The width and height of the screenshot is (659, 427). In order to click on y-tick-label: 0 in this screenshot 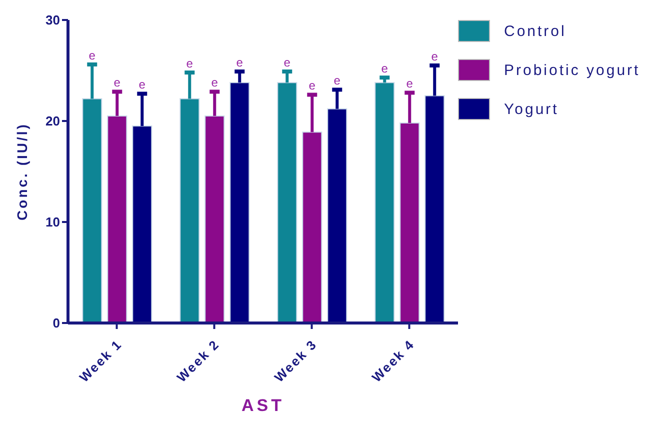, I will do `click(56, 323)`.